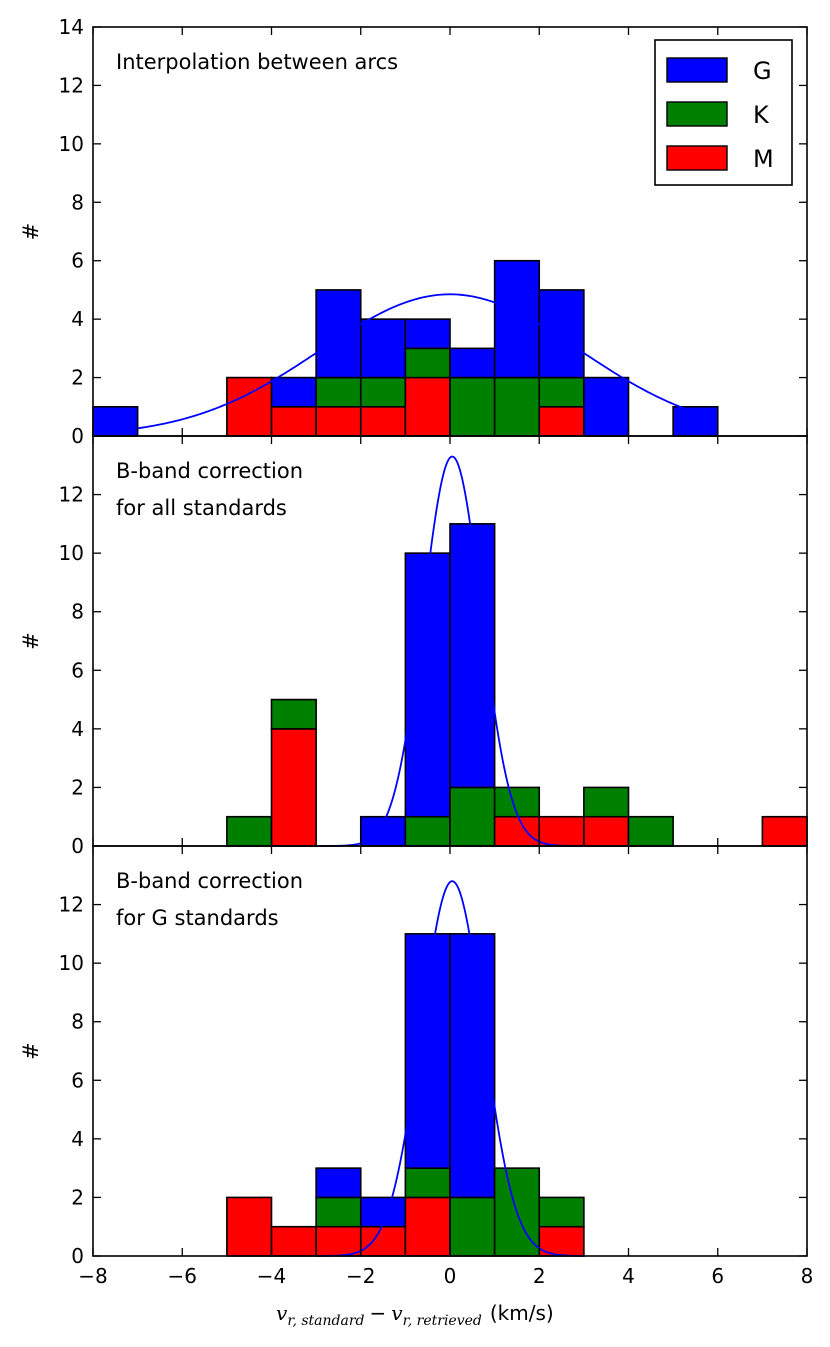  What do you see at coordinates (325, 1321) in the screenshot?
I see `x-label-sub-1: r, standard` at bounding box center [325, 1321].